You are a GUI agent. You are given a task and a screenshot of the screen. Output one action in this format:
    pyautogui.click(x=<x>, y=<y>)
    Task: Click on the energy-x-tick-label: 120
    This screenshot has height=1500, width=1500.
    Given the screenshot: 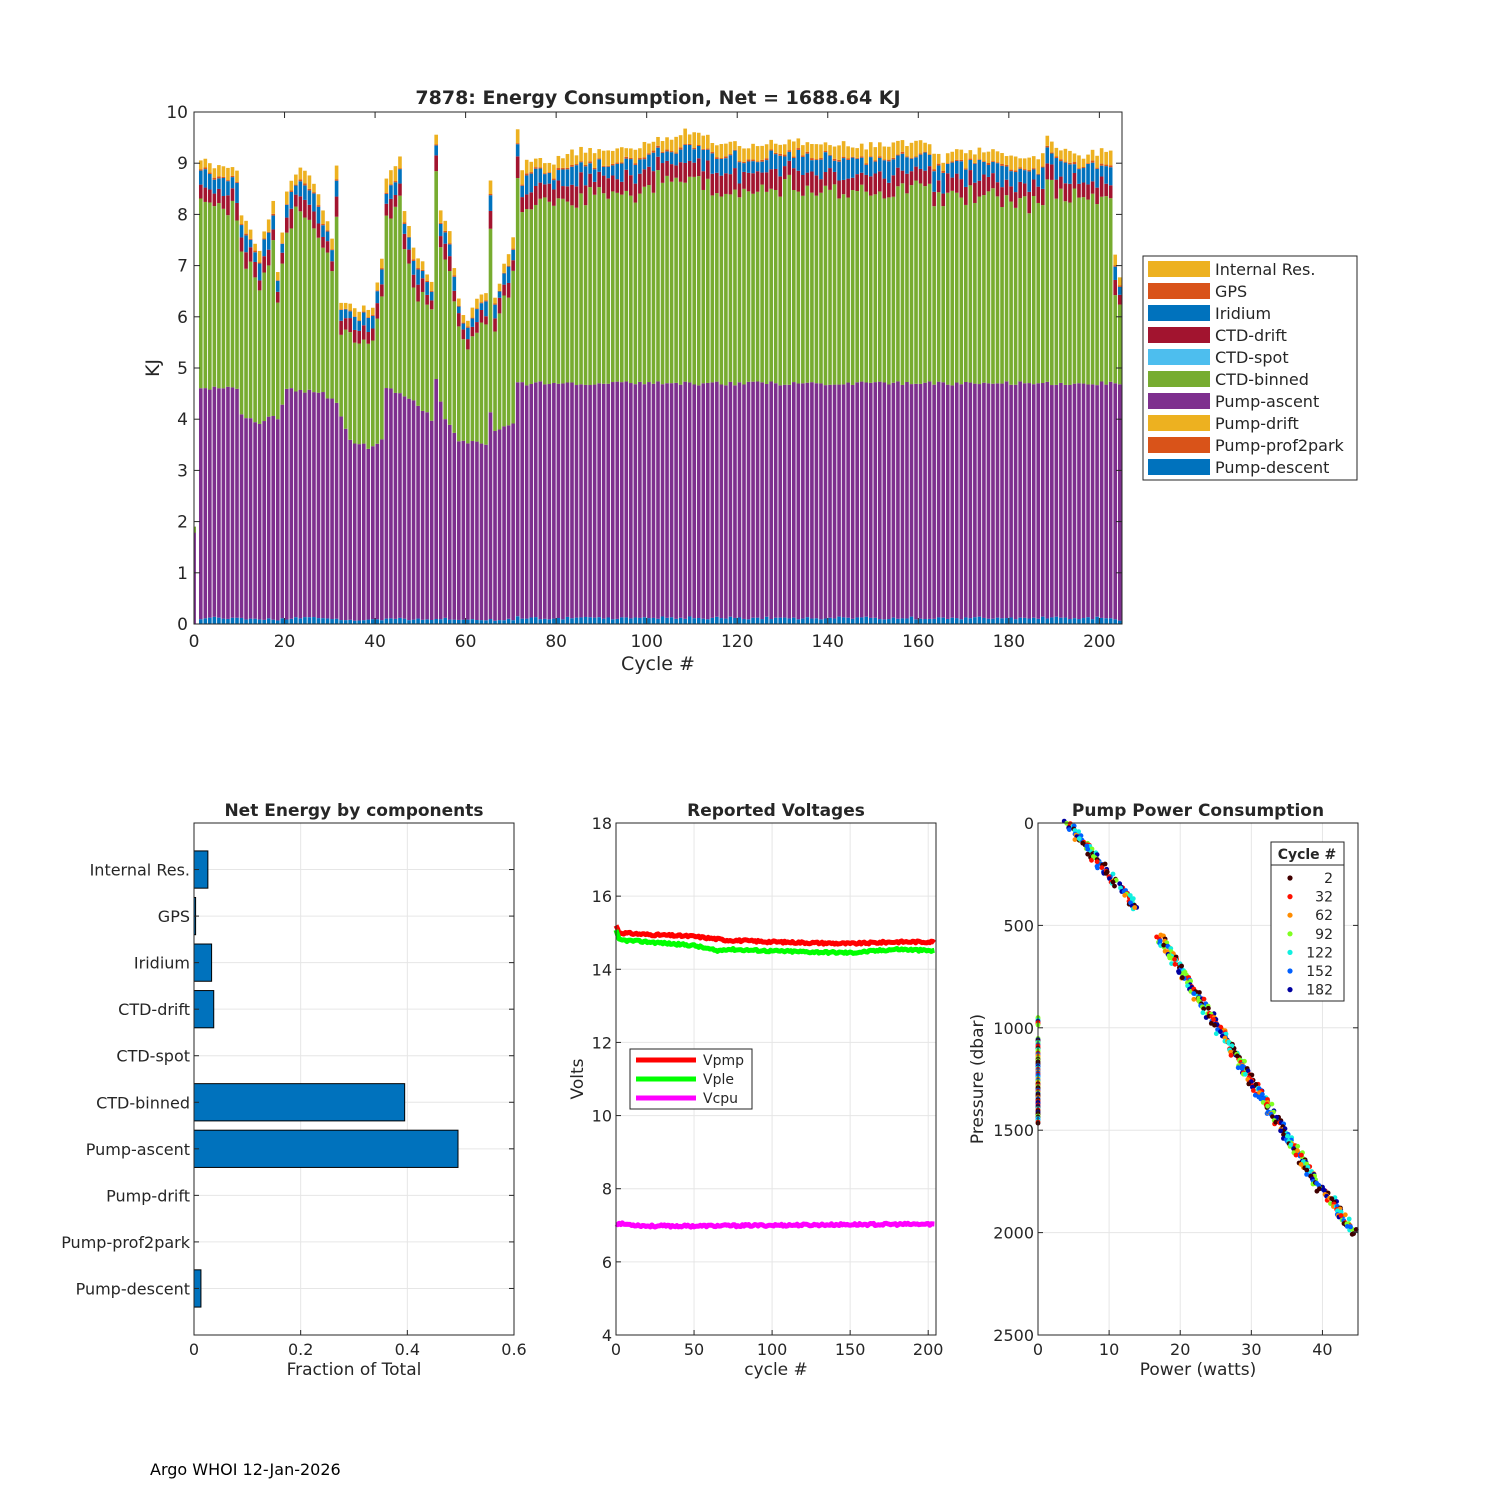 What is the action you would take?
    pyautogui.click(x=737, y=642)
    